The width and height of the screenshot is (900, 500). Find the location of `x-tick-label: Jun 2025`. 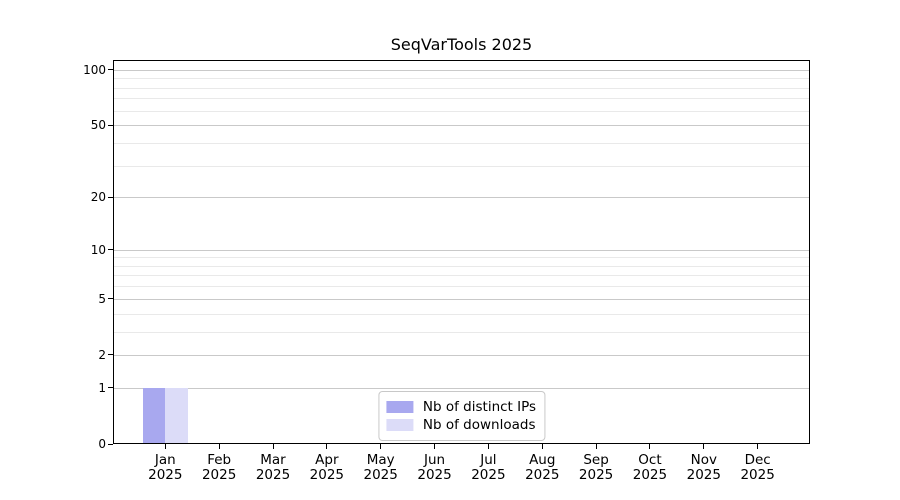

x-tick-label: Jun 2025 is located at coordinates (435, 467).